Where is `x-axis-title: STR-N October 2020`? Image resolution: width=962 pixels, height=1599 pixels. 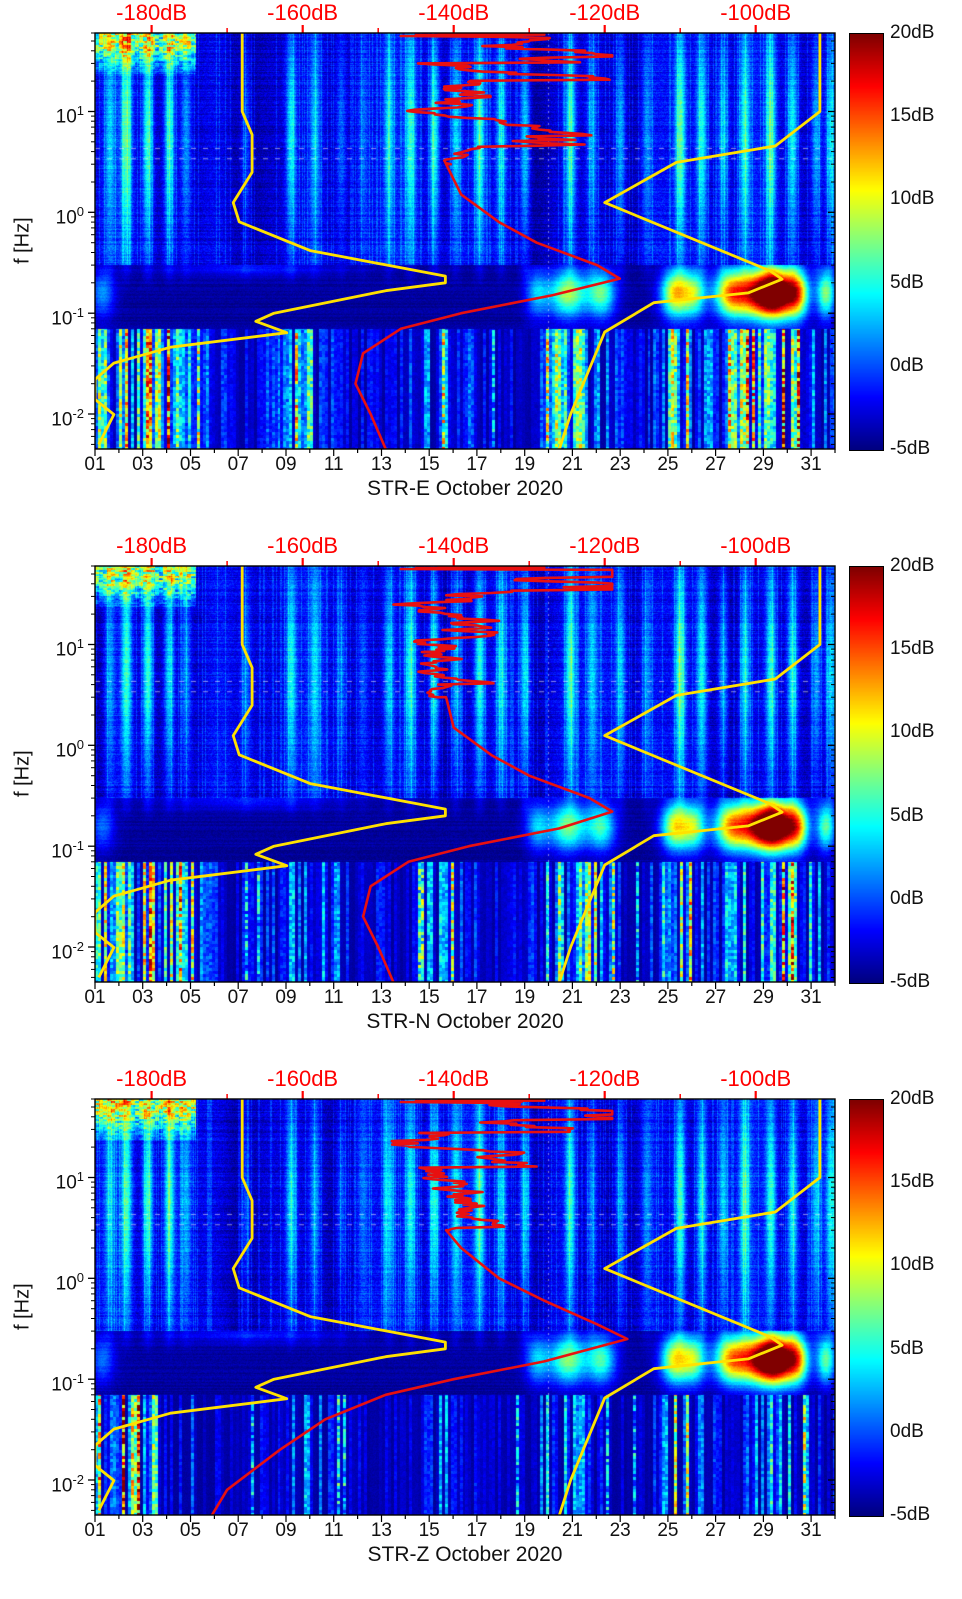 x-axis-title: STR-N October 2020 is located at coordinates (465, 1021).